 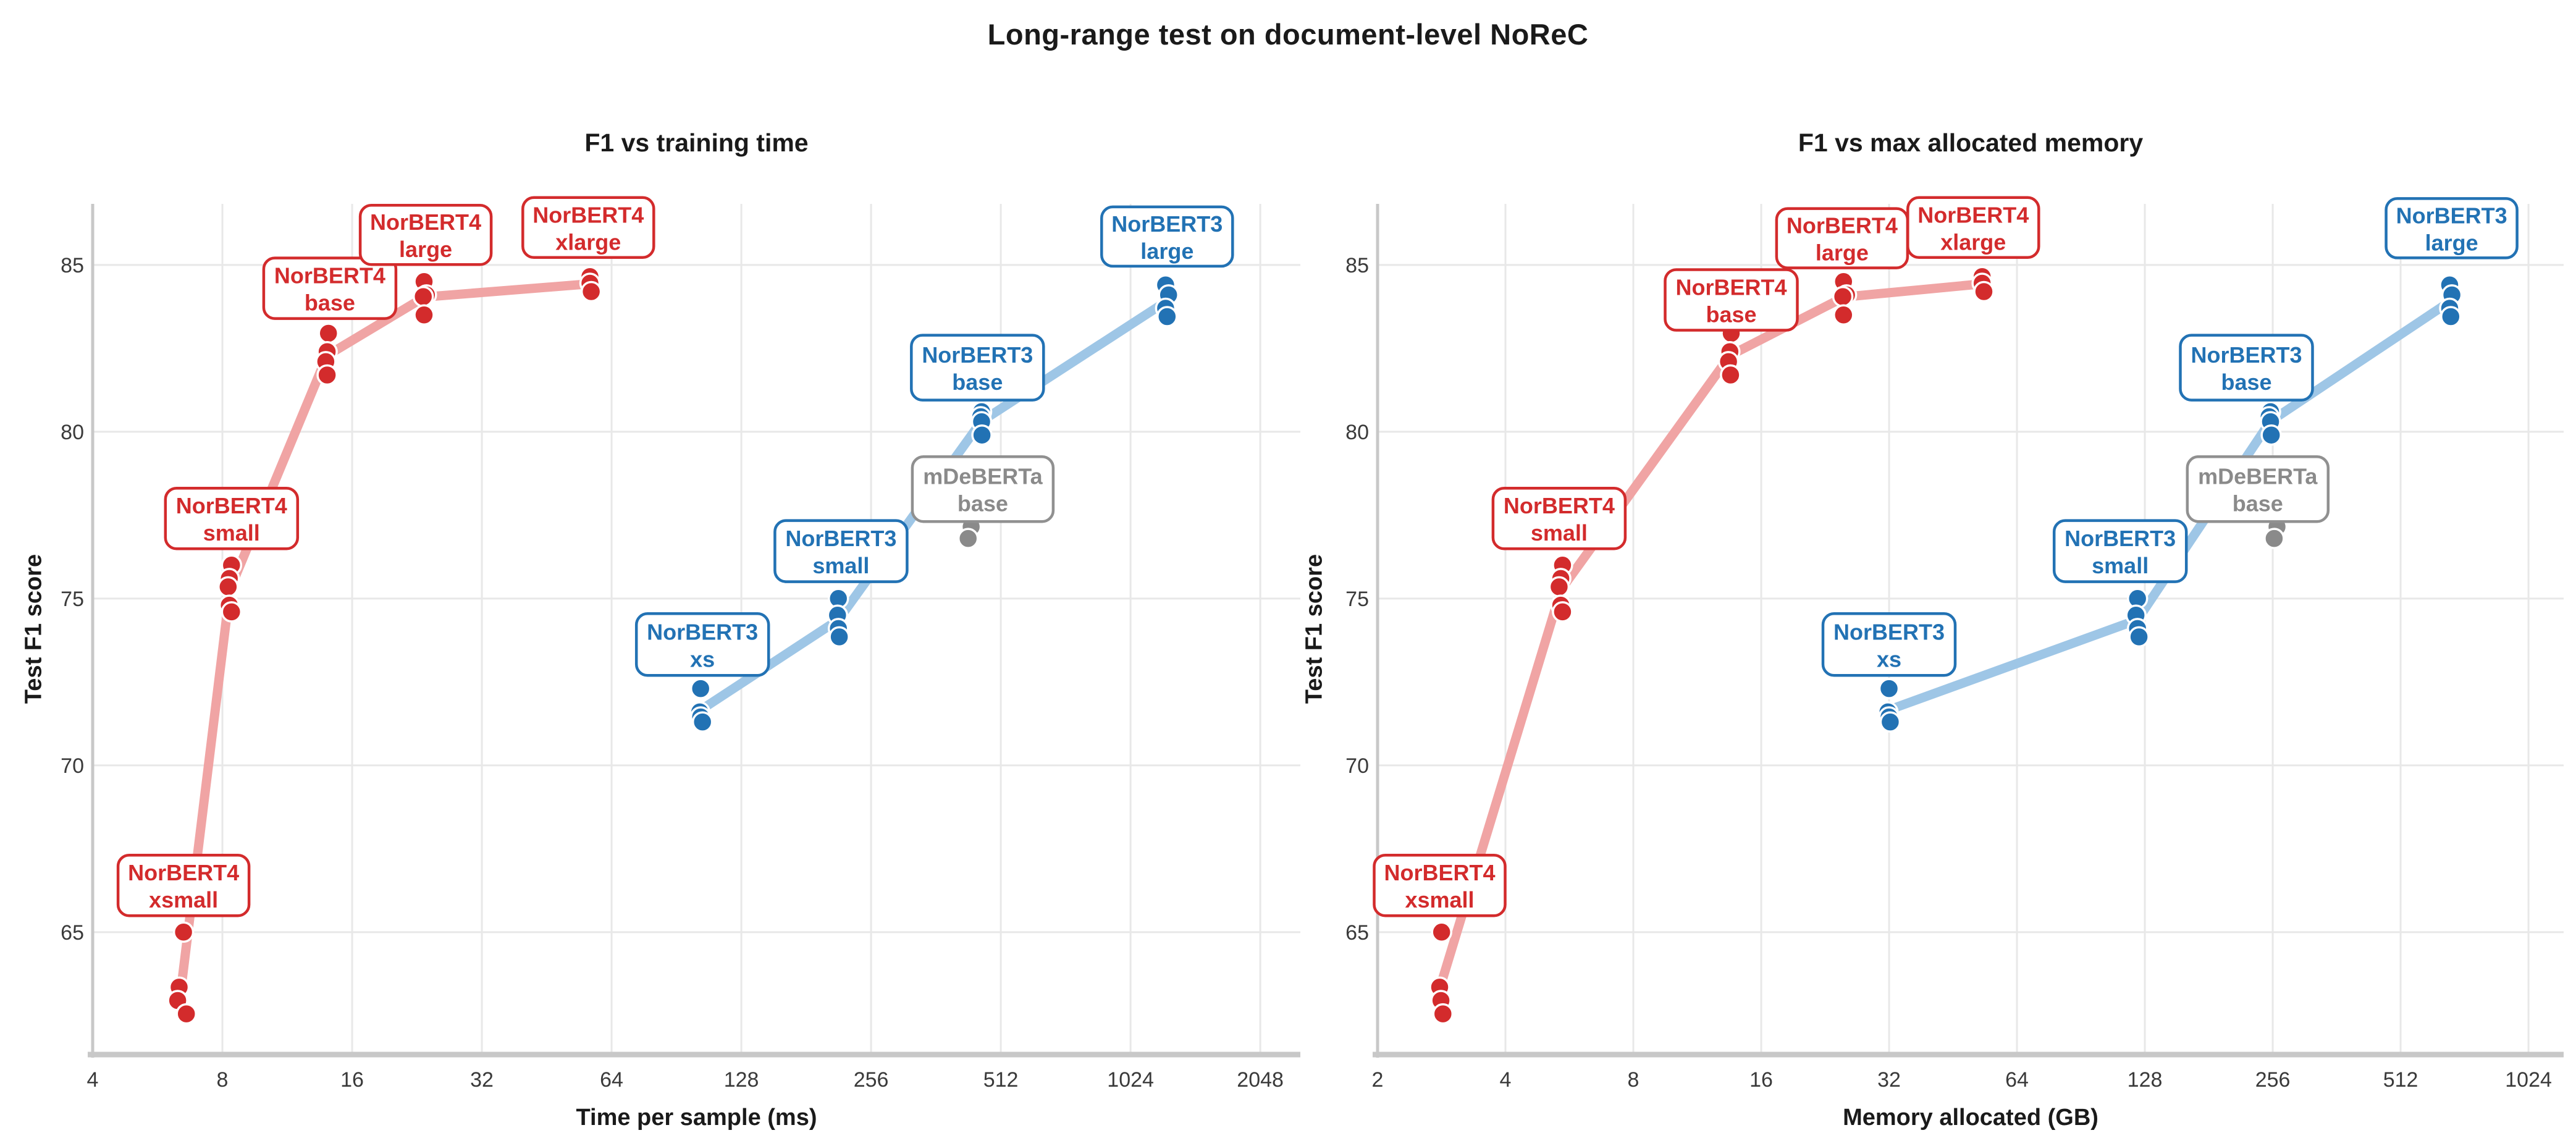 What do you see at coordinates (1001, 1080) in the screenshot?
I see `x-tick-label: 512` at bounding box center [1001, 1080].